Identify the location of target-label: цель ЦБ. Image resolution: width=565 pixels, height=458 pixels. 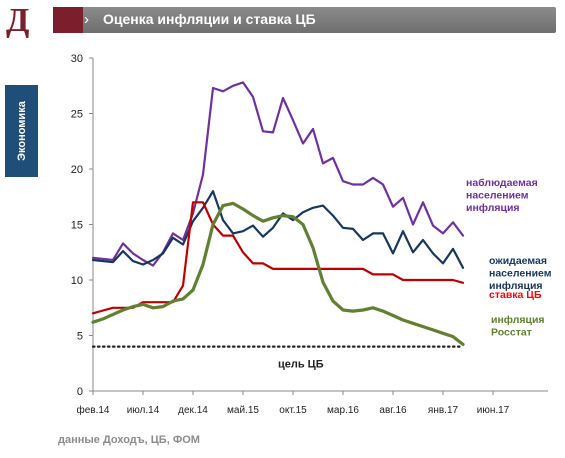
(301, 365).